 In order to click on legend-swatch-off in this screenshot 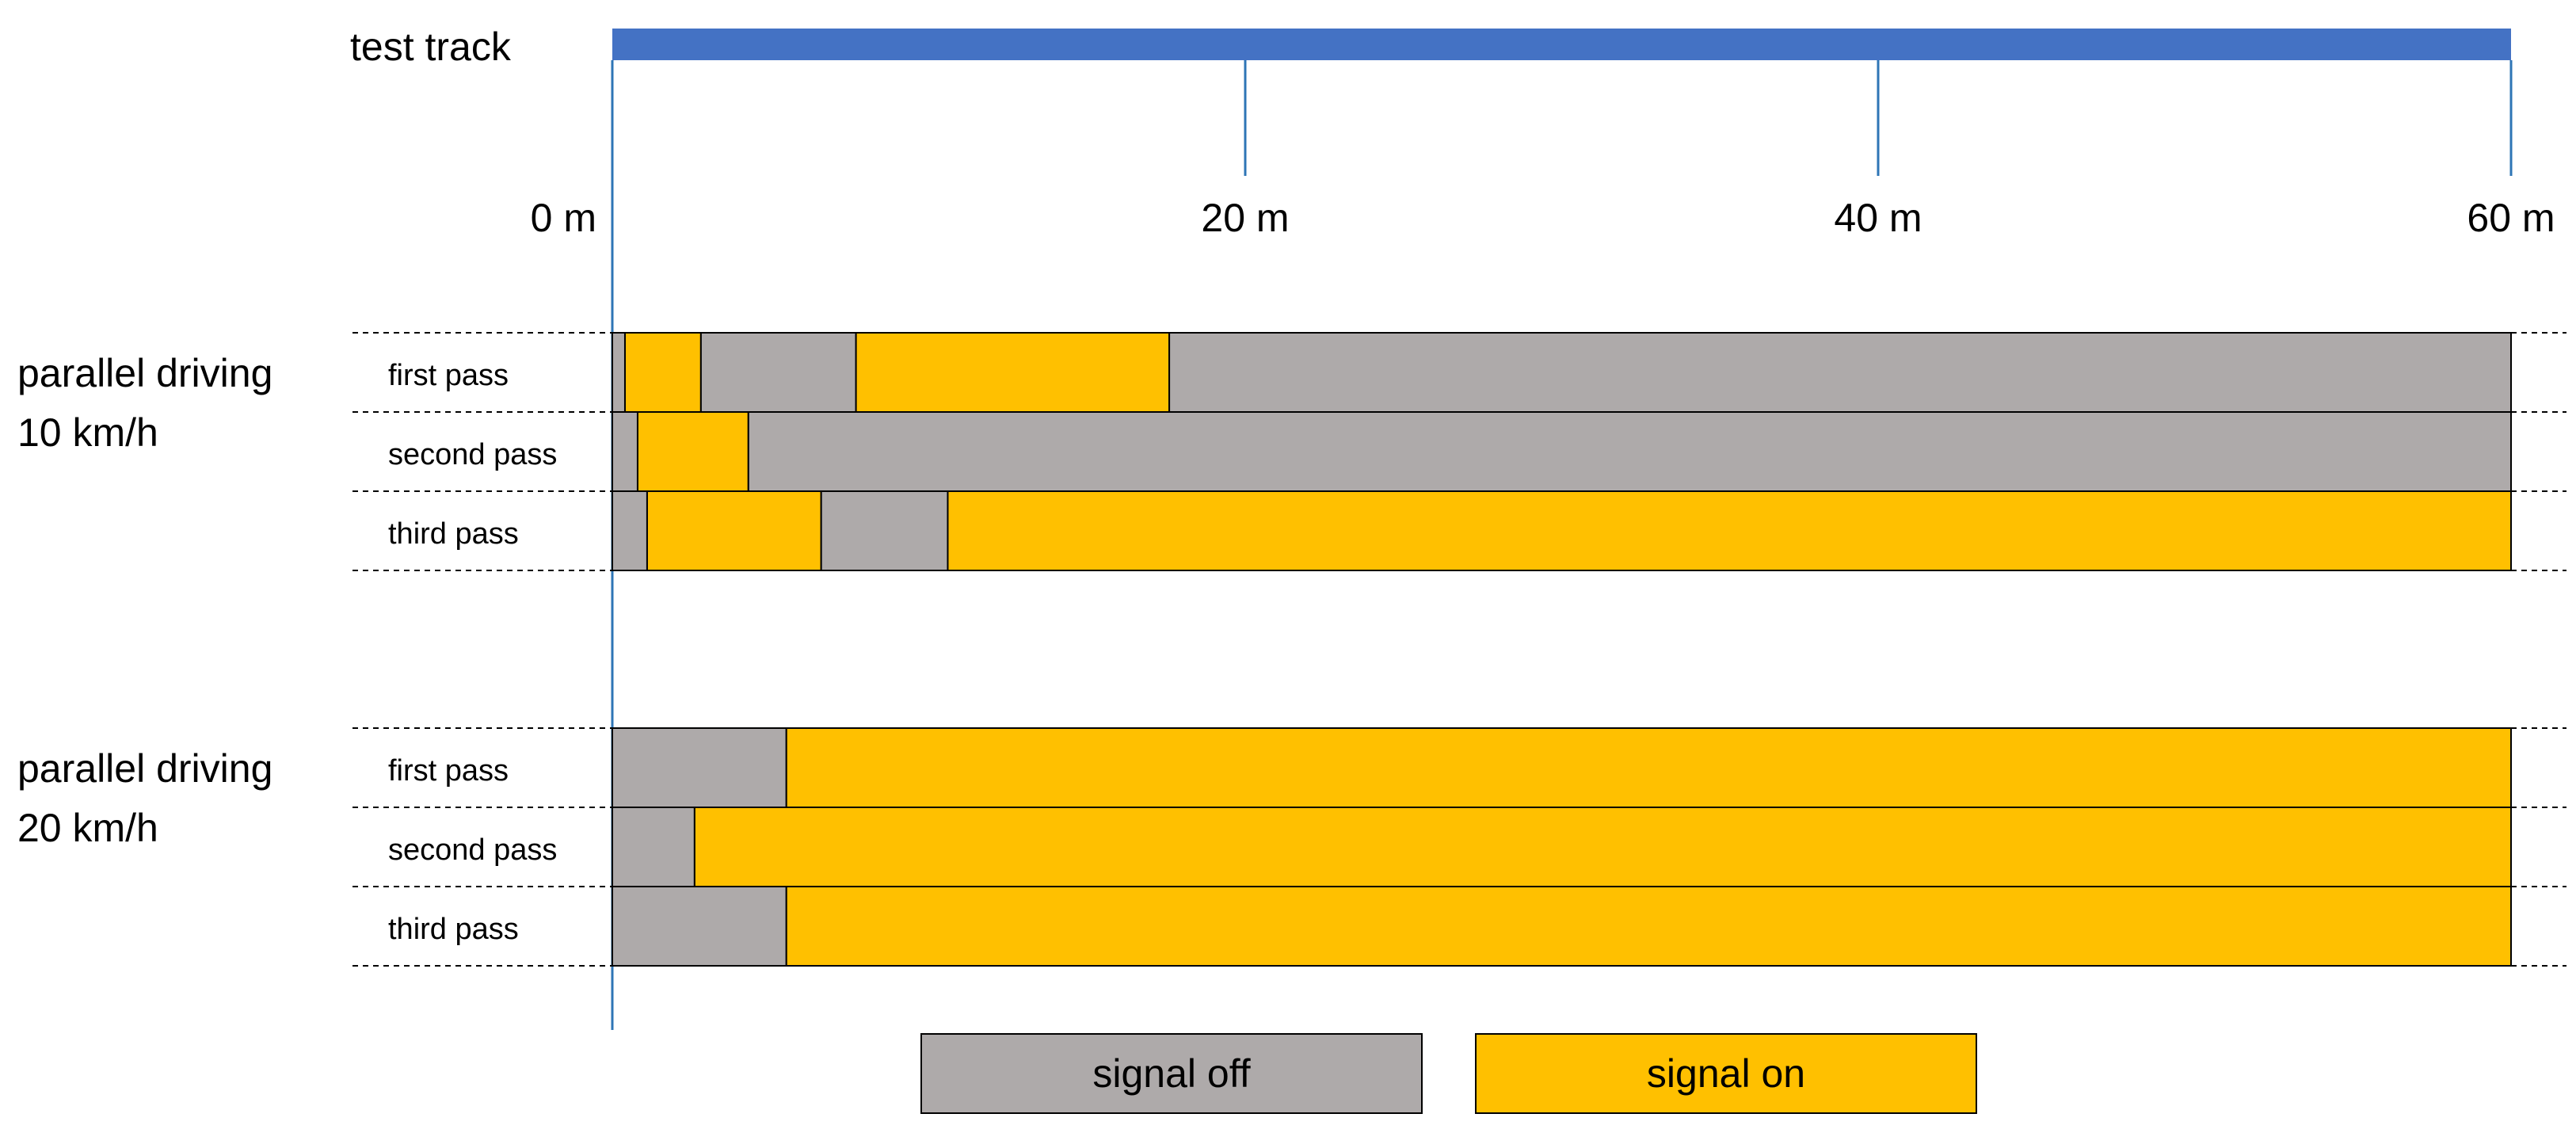, I will do `click(1171, 1073)`.